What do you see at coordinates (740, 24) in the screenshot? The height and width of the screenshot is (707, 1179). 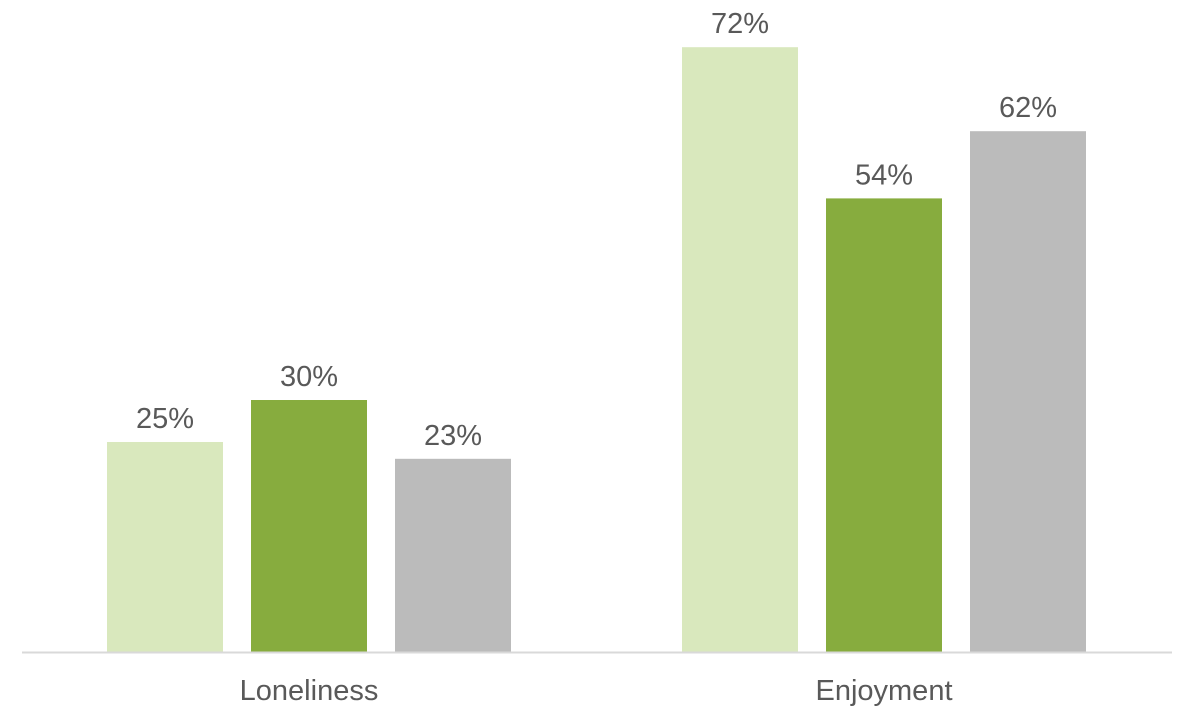 I see `data-label-enjoyment-series-1: 72%` at bounding box center [740, 24].